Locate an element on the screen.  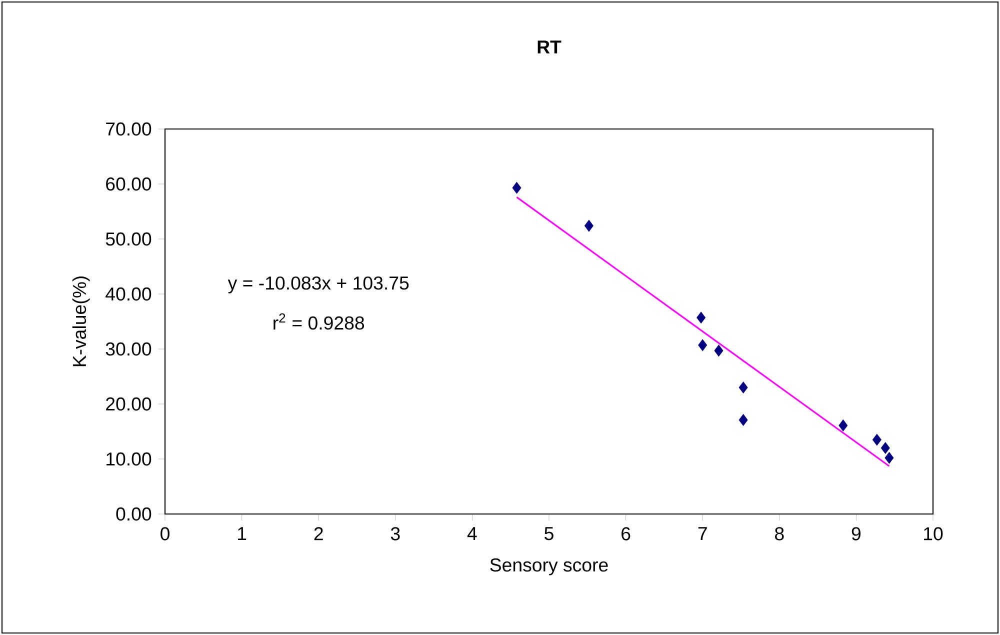
x-tick-label: 0 is located at coordinates (165, 533).